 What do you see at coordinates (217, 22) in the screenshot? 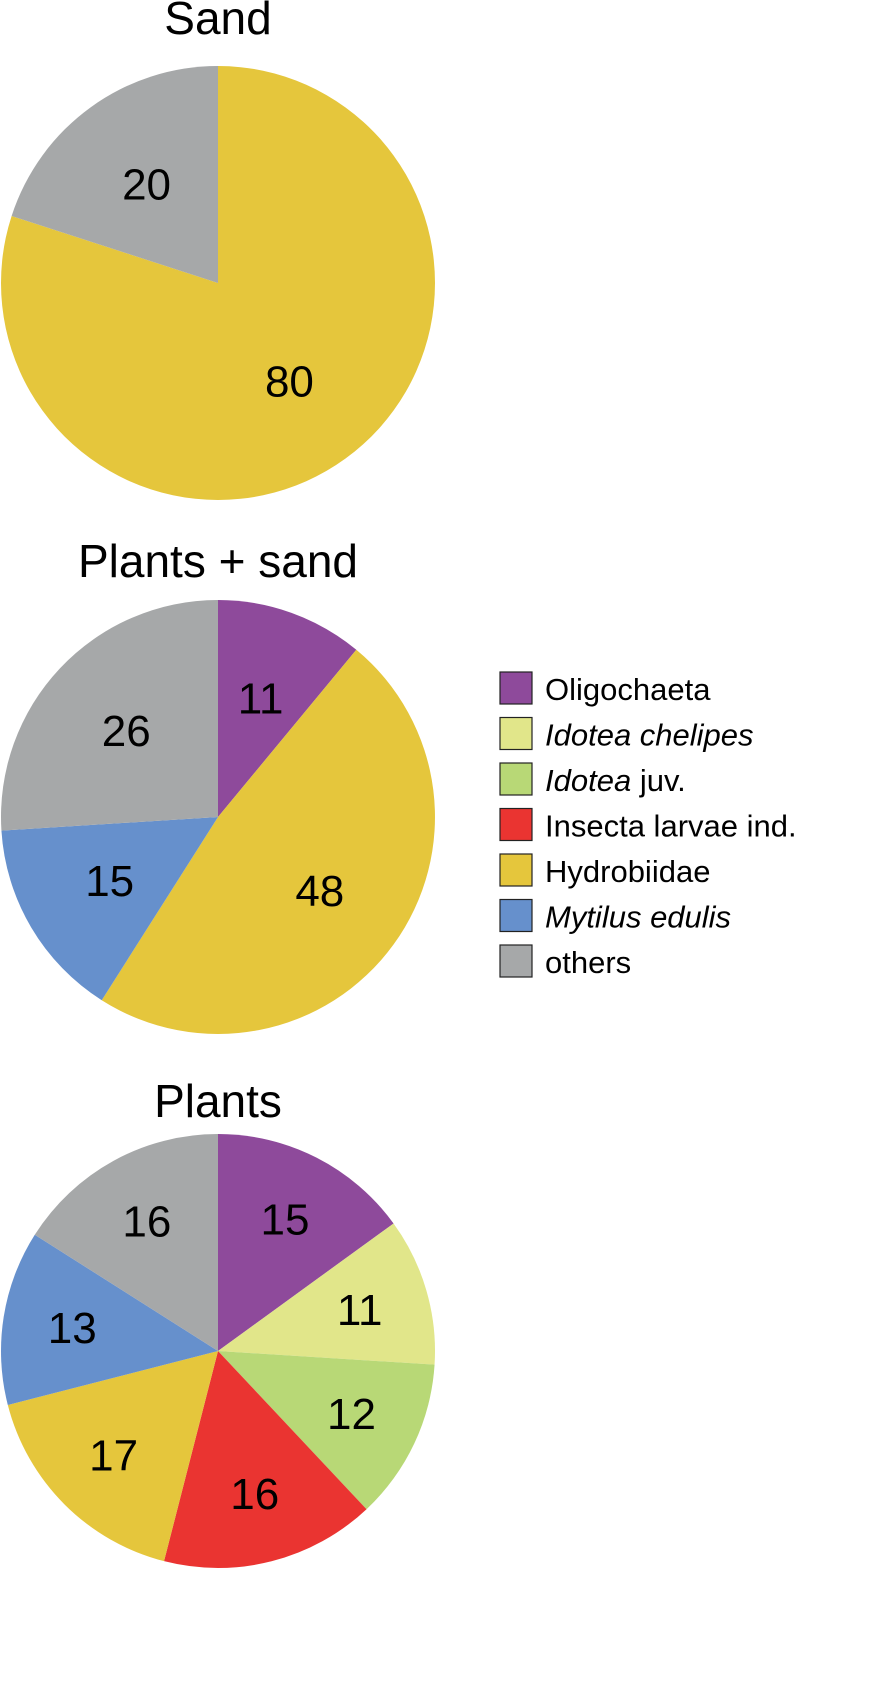
I see `chart-title: Sand` at bounding box center [217, 22].